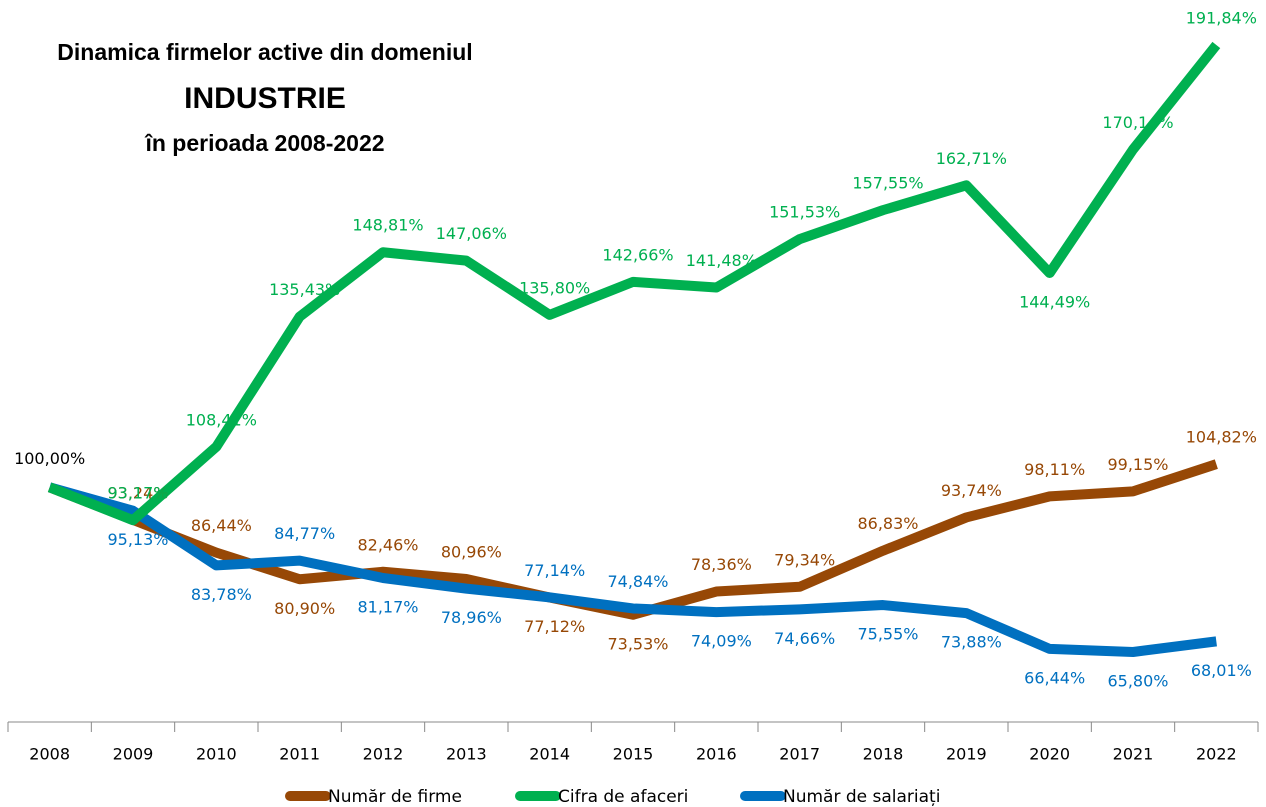 The image size is (1266, 807). Describe the element at coordinates (1137, 122) in the screenshot. I see `data-label: 170,14%` at that location.